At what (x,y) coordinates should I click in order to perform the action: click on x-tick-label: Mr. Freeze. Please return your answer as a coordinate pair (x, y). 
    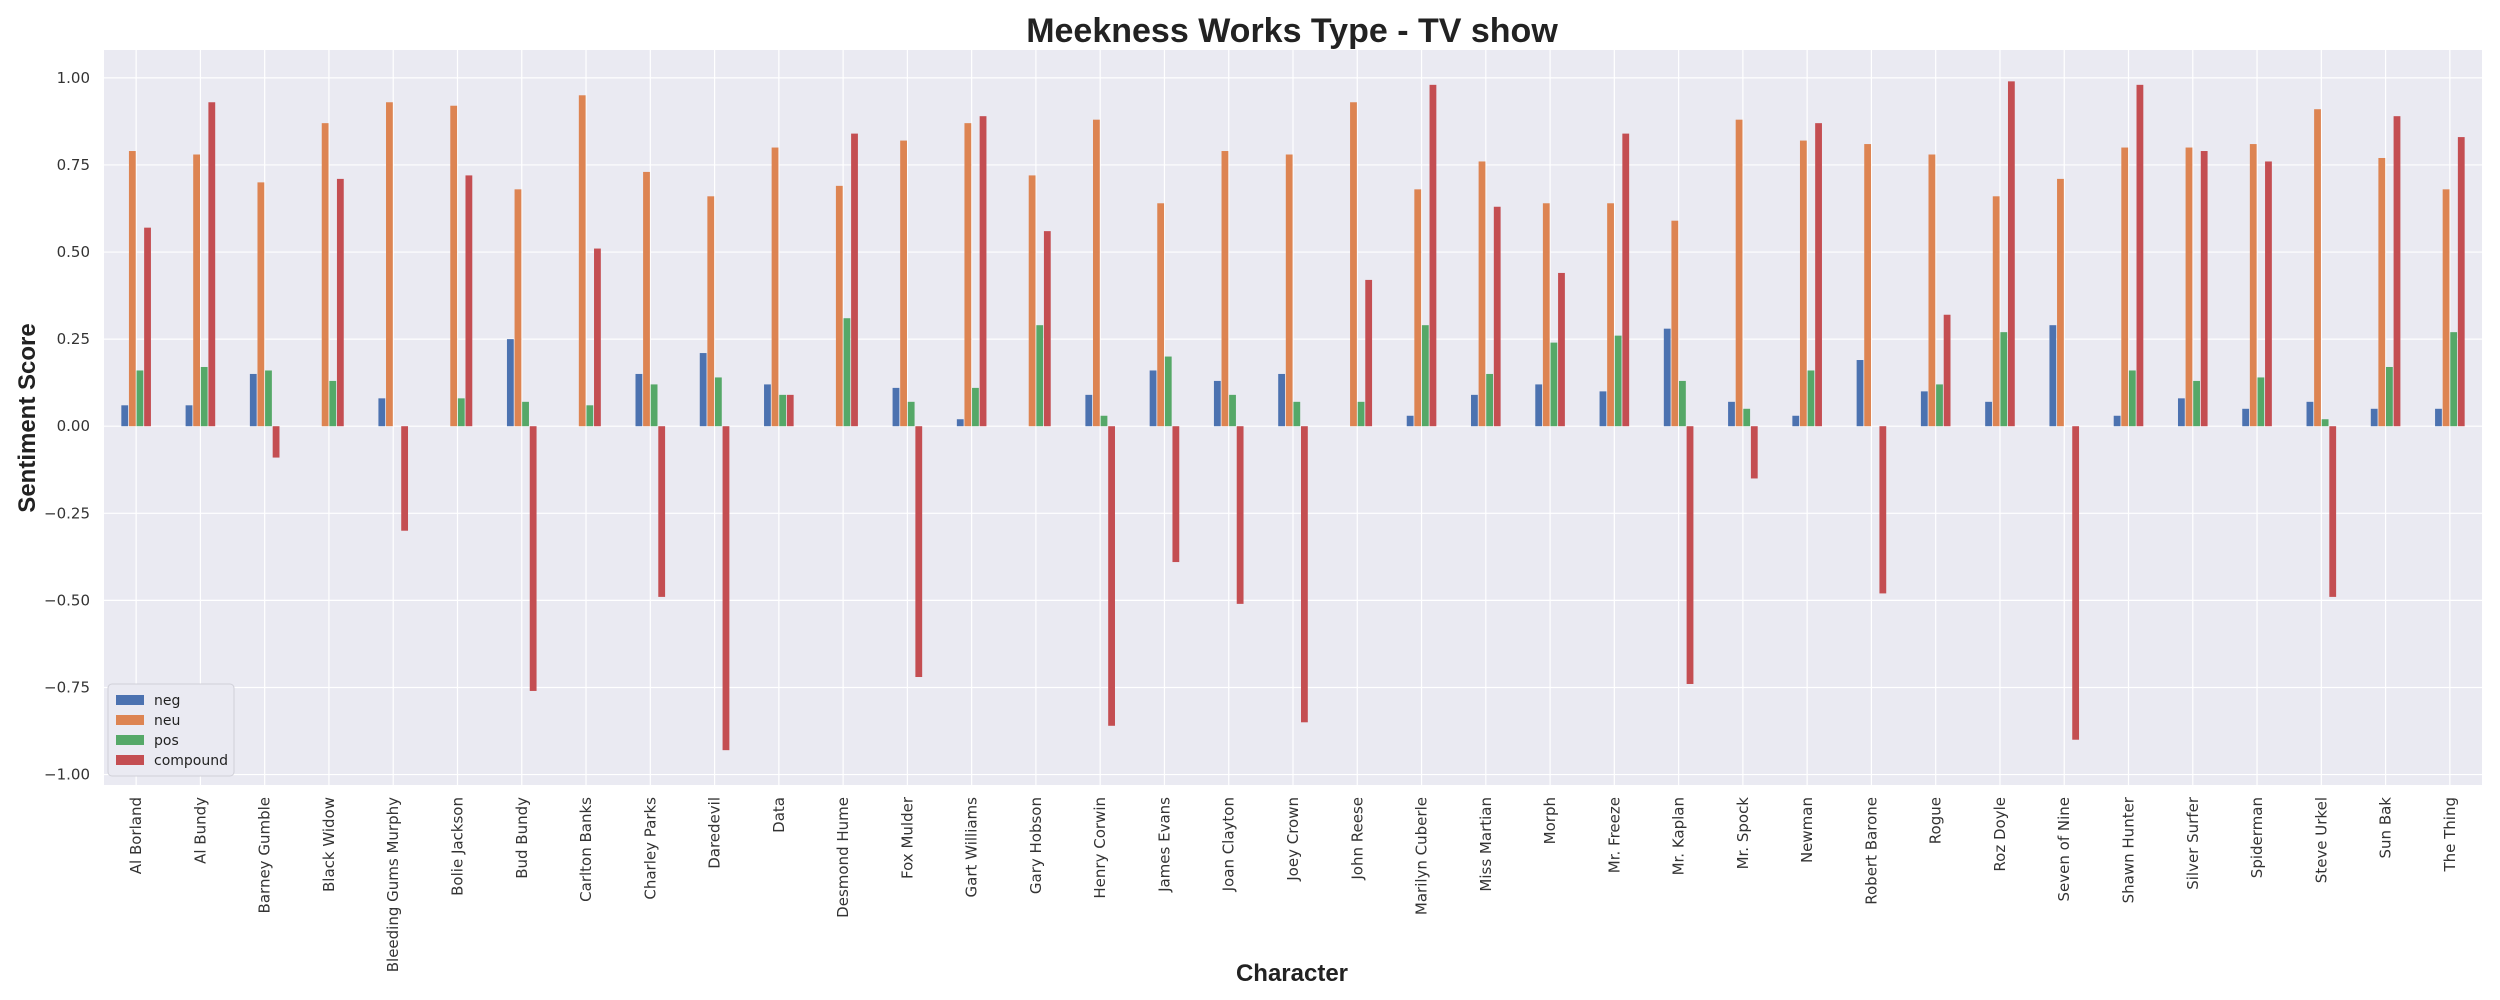
    Looking at the image, I should click on (1614, 835).